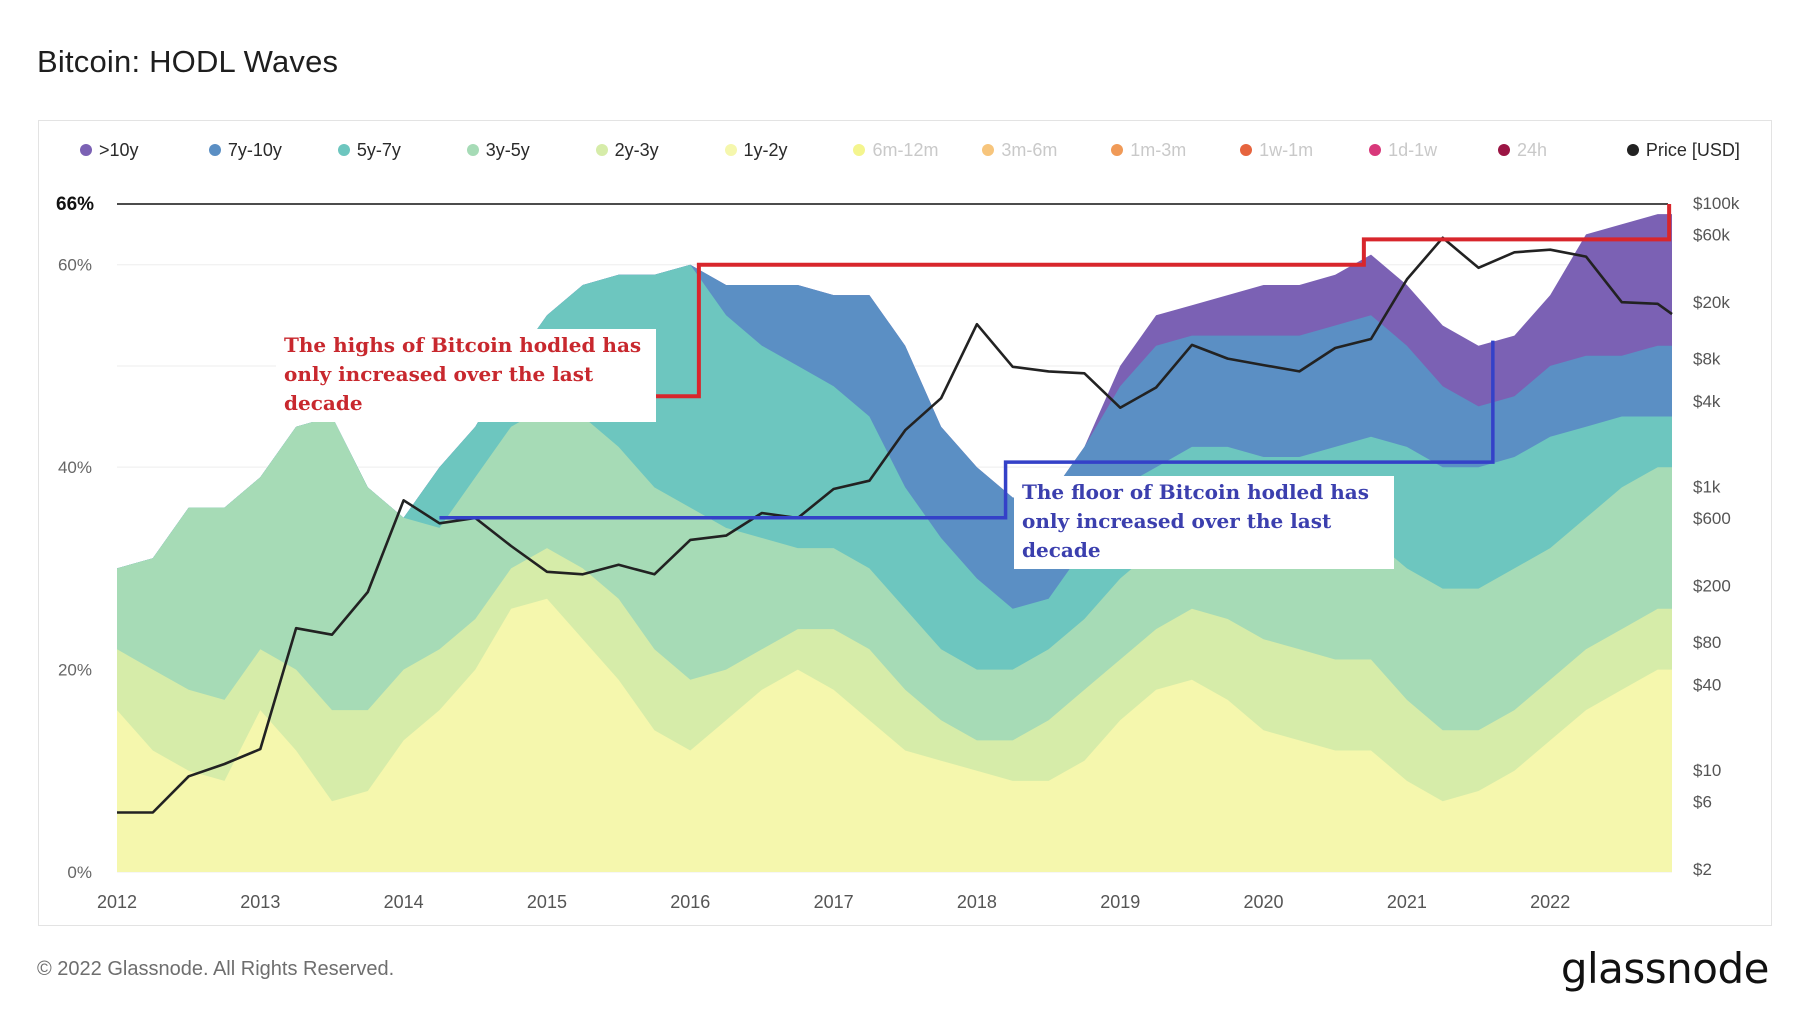 The height and width of the screenshot is (1013, 1800). What do you see at coordinates (1707, 642) in the screenshot?
I see `y2-tick-label: $80` at bounding box center [1707, 642].